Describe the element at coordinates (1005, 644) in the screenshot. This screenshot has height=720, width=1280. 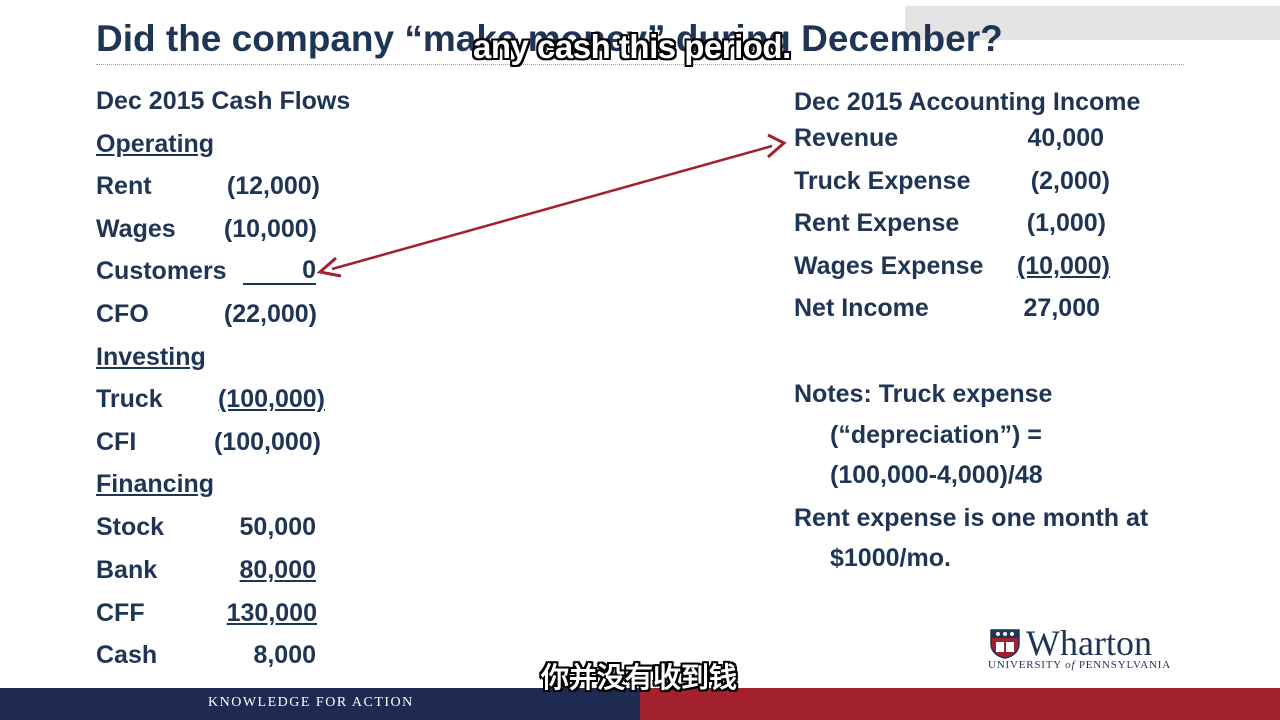
I see `shield-icon` at that location.